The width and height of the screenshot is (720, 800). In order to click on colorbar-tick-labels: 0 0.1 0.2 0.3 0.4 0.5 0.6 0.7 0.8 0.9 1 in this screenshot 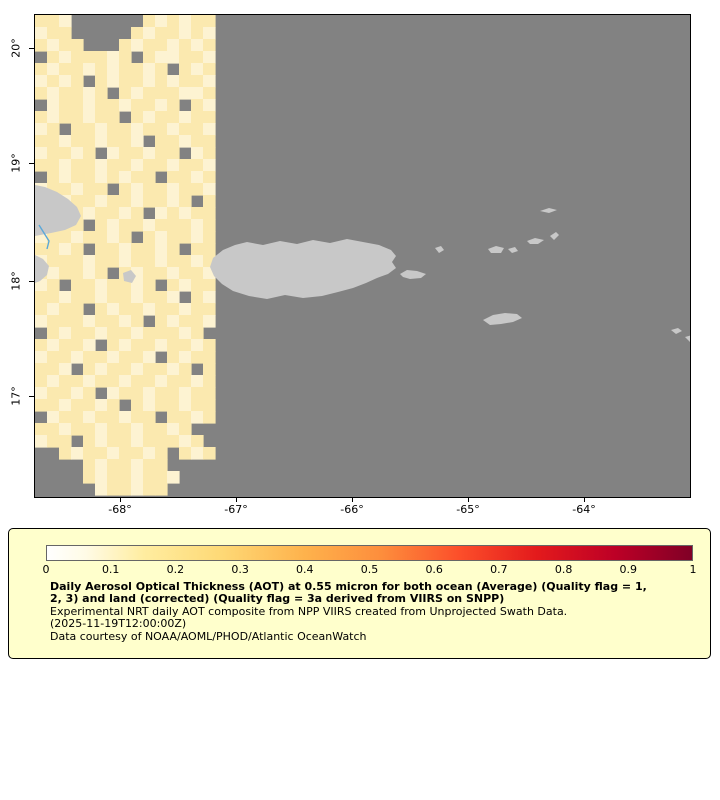, I will do `click(369, 570)`.